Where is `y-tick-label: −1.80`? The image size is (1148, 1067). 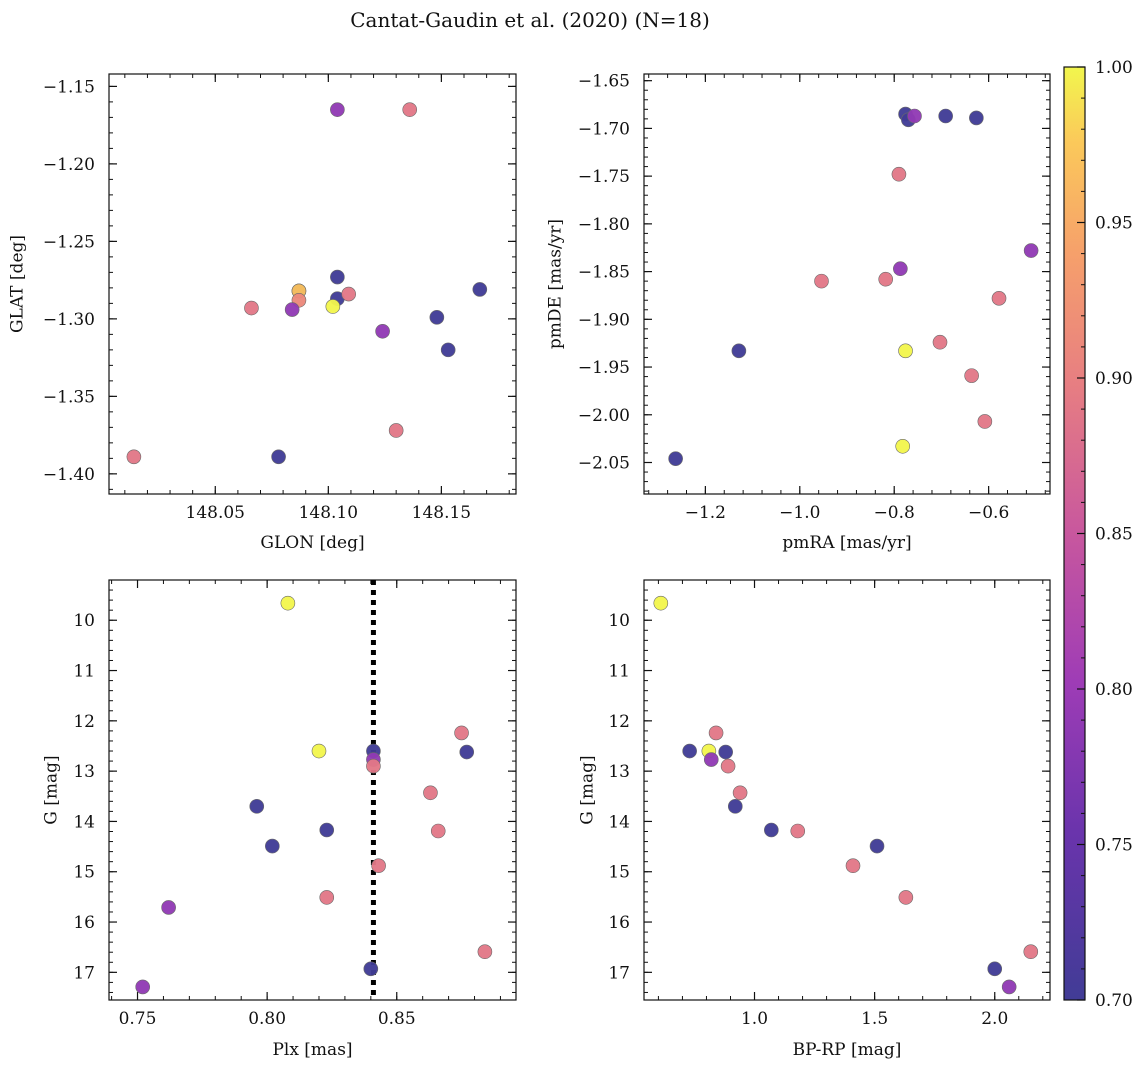 y-tick-label: −1.80 is located at coordinates (604, 225).